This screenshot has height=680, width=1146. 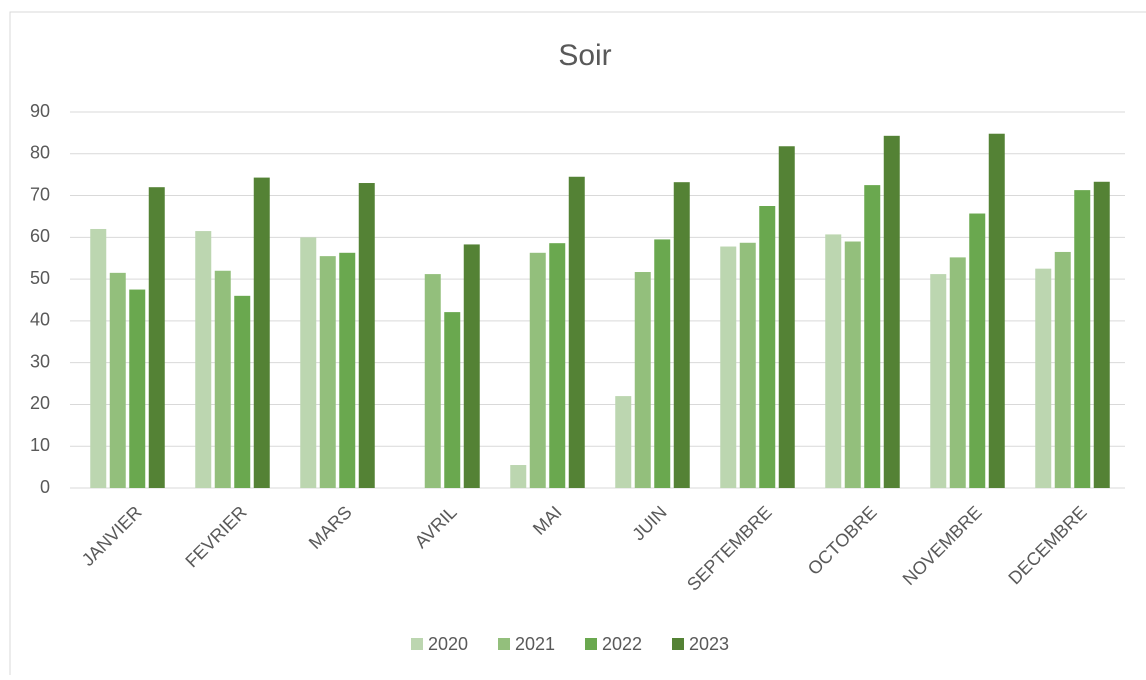 What do you see at coordinates (40, 320) in the screenshot?
I see `y-tick-label: 40` at bounding box center [40, 320].